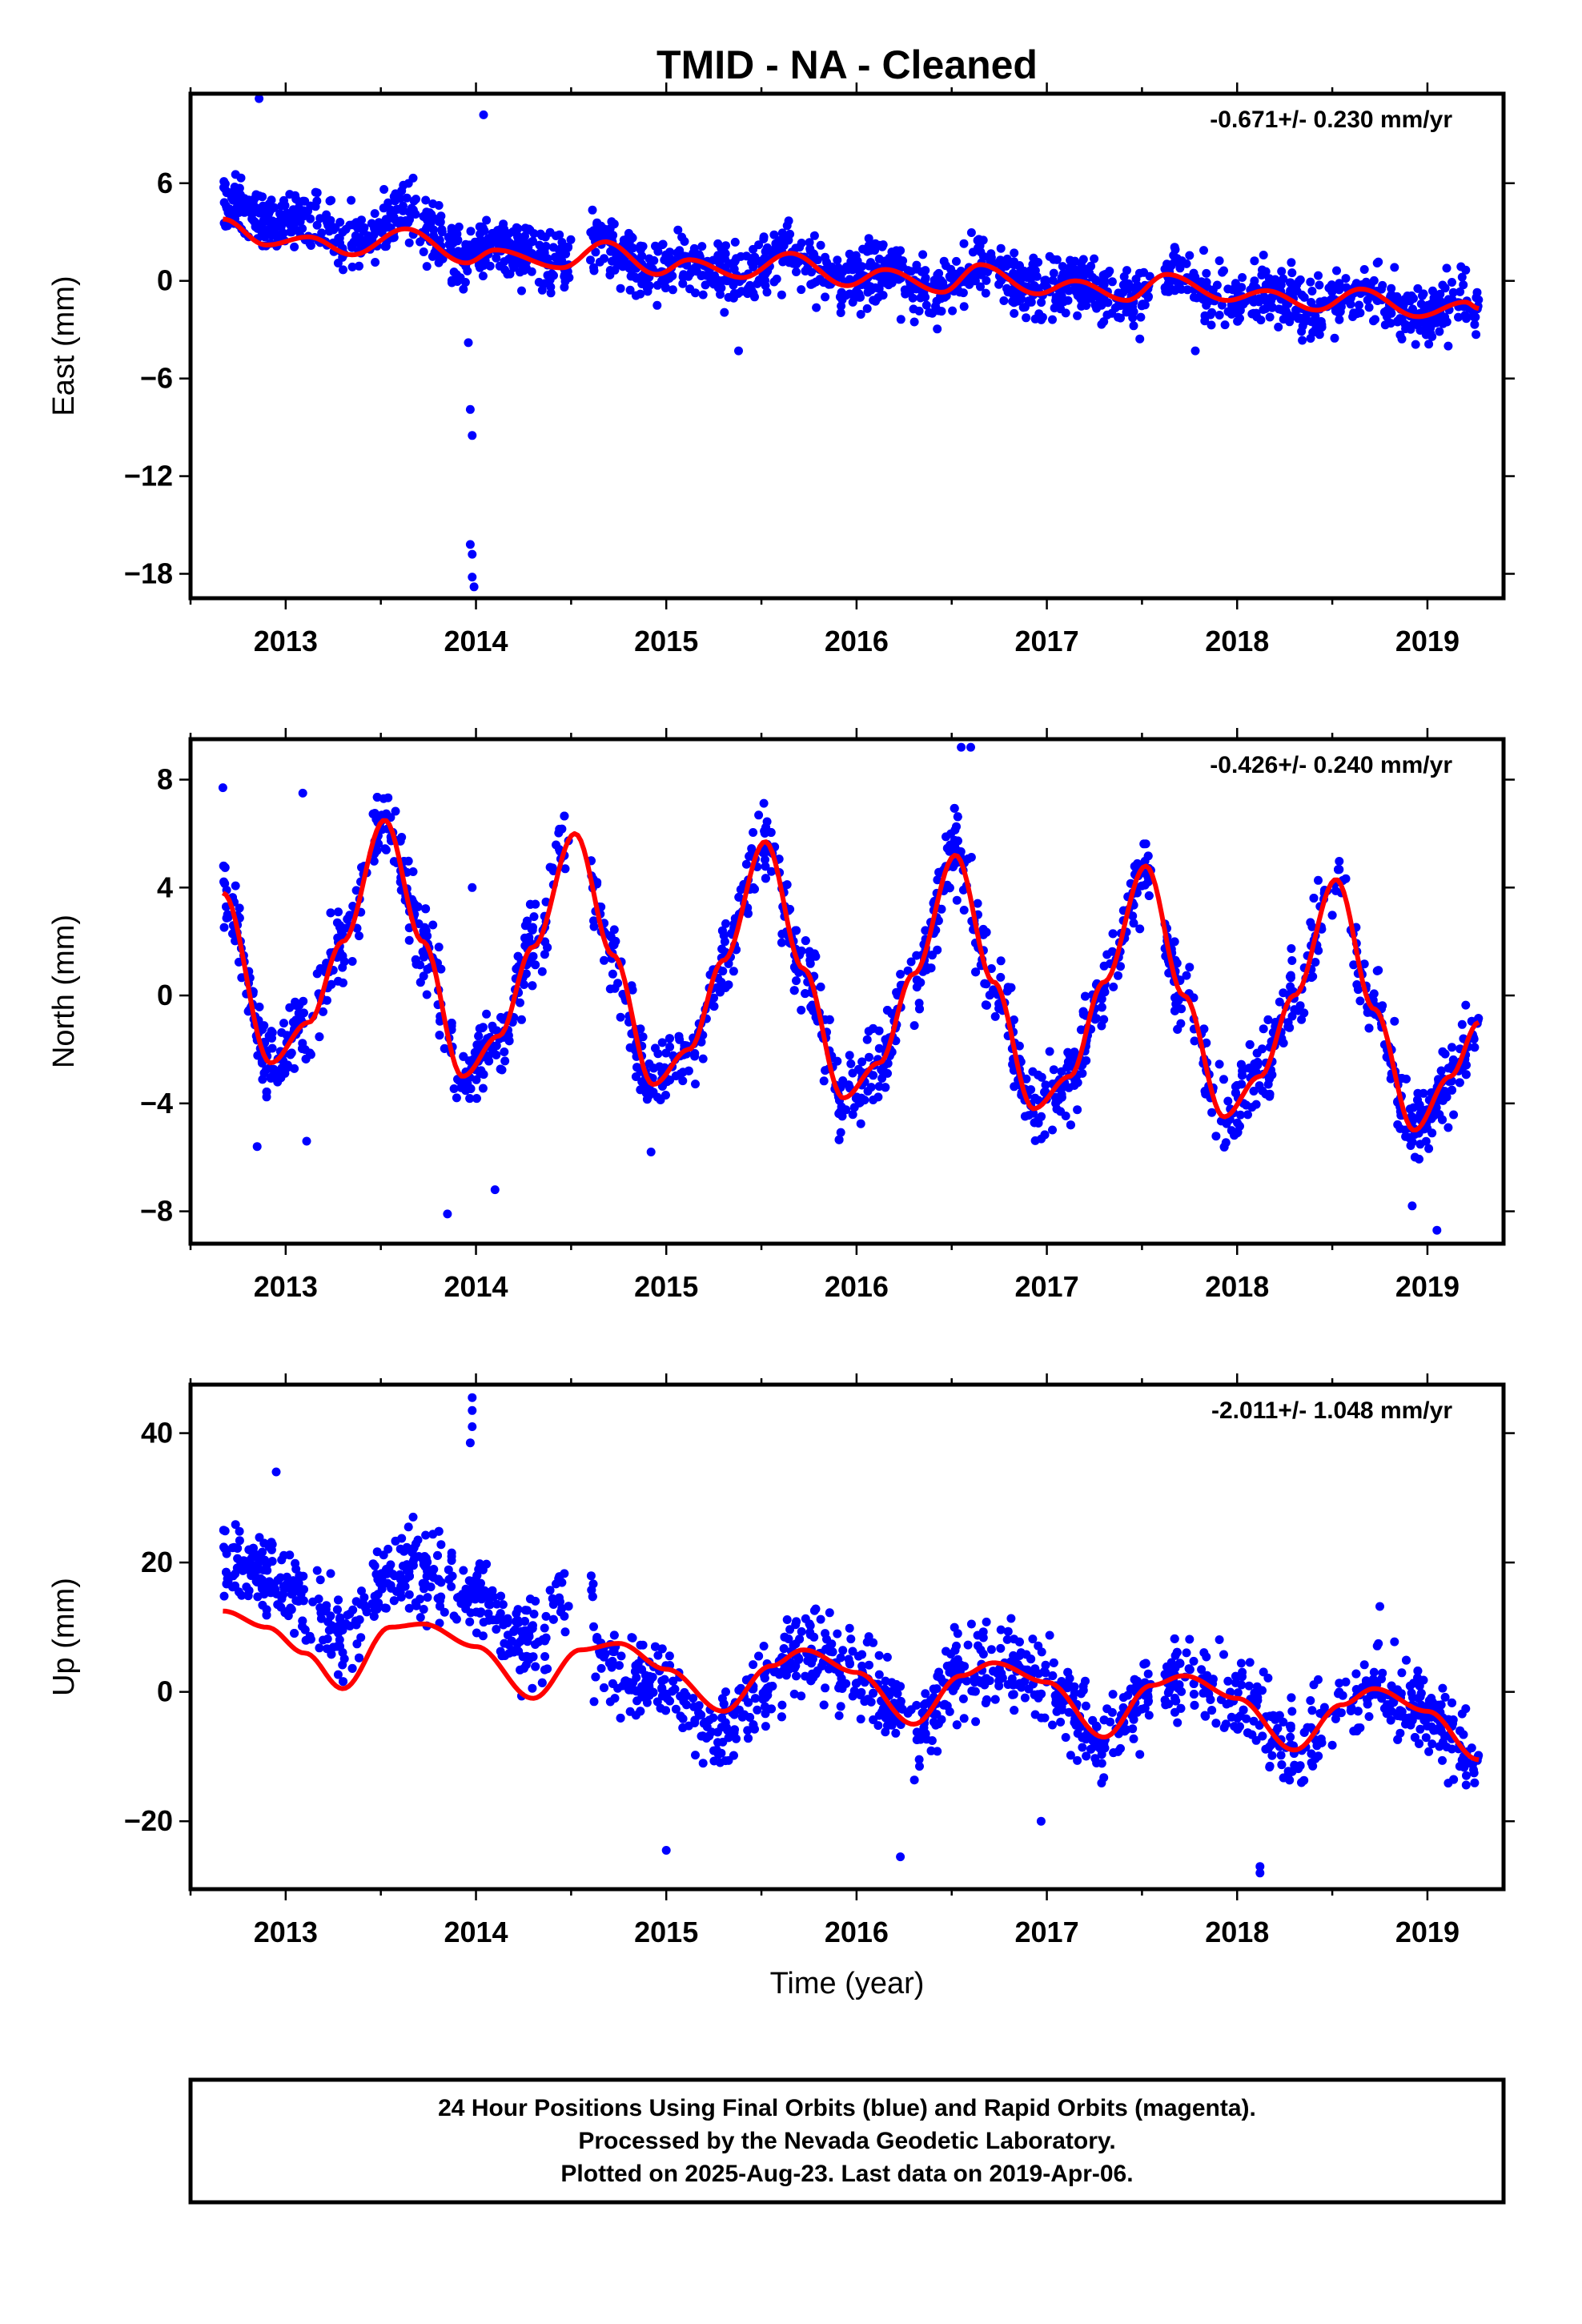 Image resolution: width=1582 pixels, height=2324 pixels. Describe the element at coordinates (165, 779) in the screenshot. I see `y-tick-label: 8` at that location.